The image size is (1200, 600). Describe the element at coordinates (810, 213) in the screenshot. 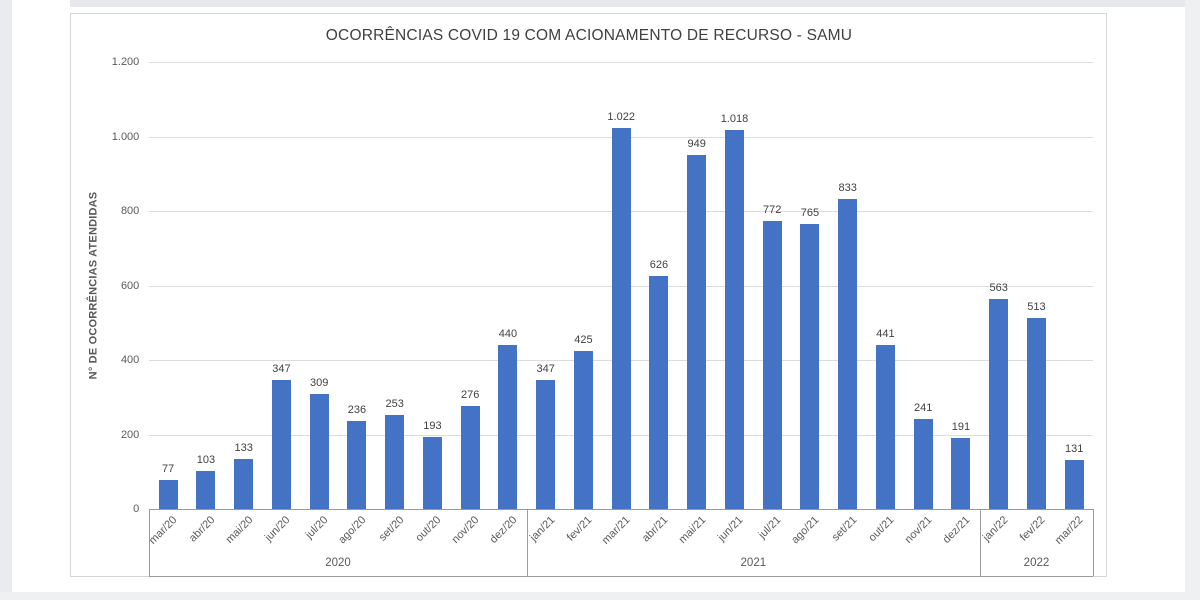

I see `bar-value-label: 765` at that location.